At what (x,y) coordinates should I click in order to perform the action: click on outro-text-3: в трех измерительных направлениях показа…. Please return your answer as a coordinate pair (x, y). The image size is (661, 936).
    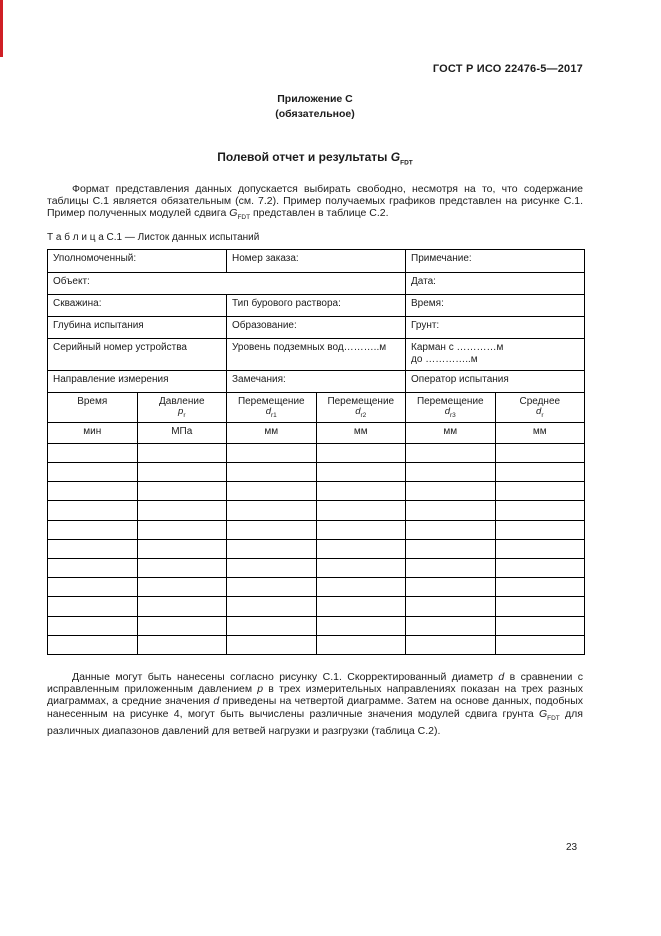
    Looking at the image, I should click on (315, 695).